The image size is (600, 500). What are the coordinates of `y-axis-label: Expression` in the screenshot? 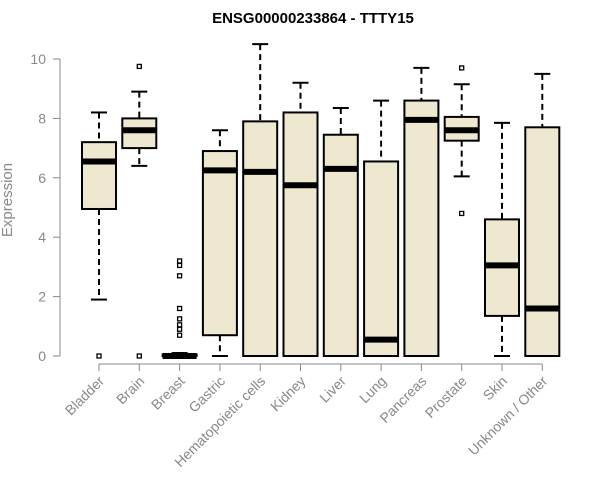 It's located at (8, 200).